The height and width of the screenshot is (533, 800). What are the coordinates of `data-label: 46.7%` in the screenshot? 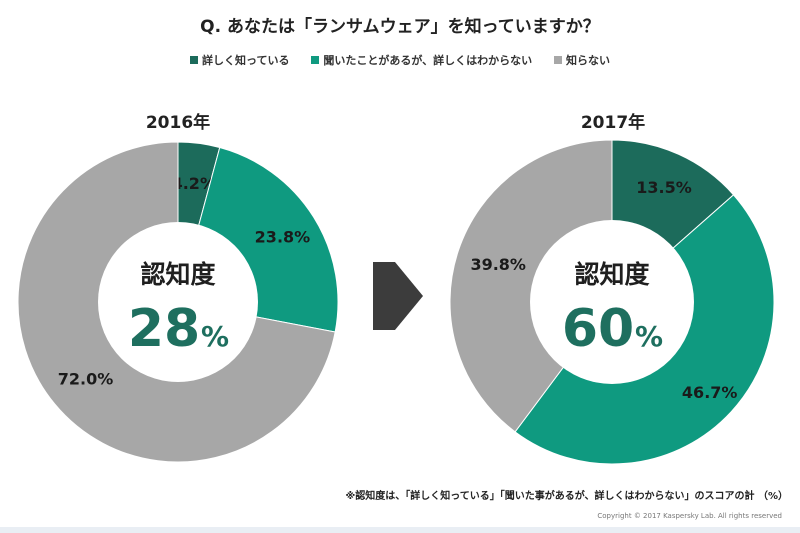 It's located at (710, 392).